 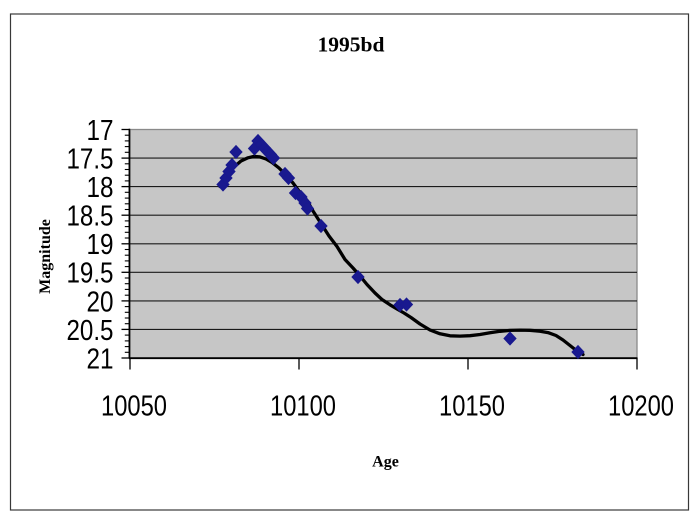 I want to click on svg-text: 18, so click(x=100, y=188).